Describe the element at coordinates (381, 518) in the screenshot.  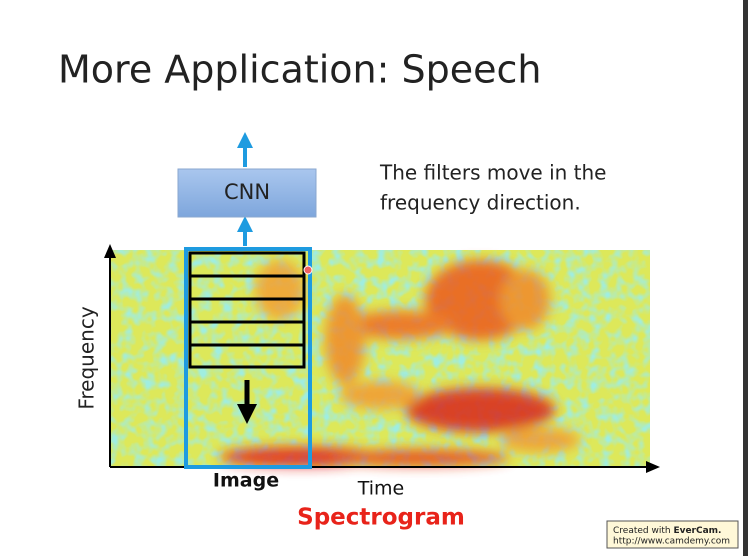
I see `caption: Spectrogram` at that location.